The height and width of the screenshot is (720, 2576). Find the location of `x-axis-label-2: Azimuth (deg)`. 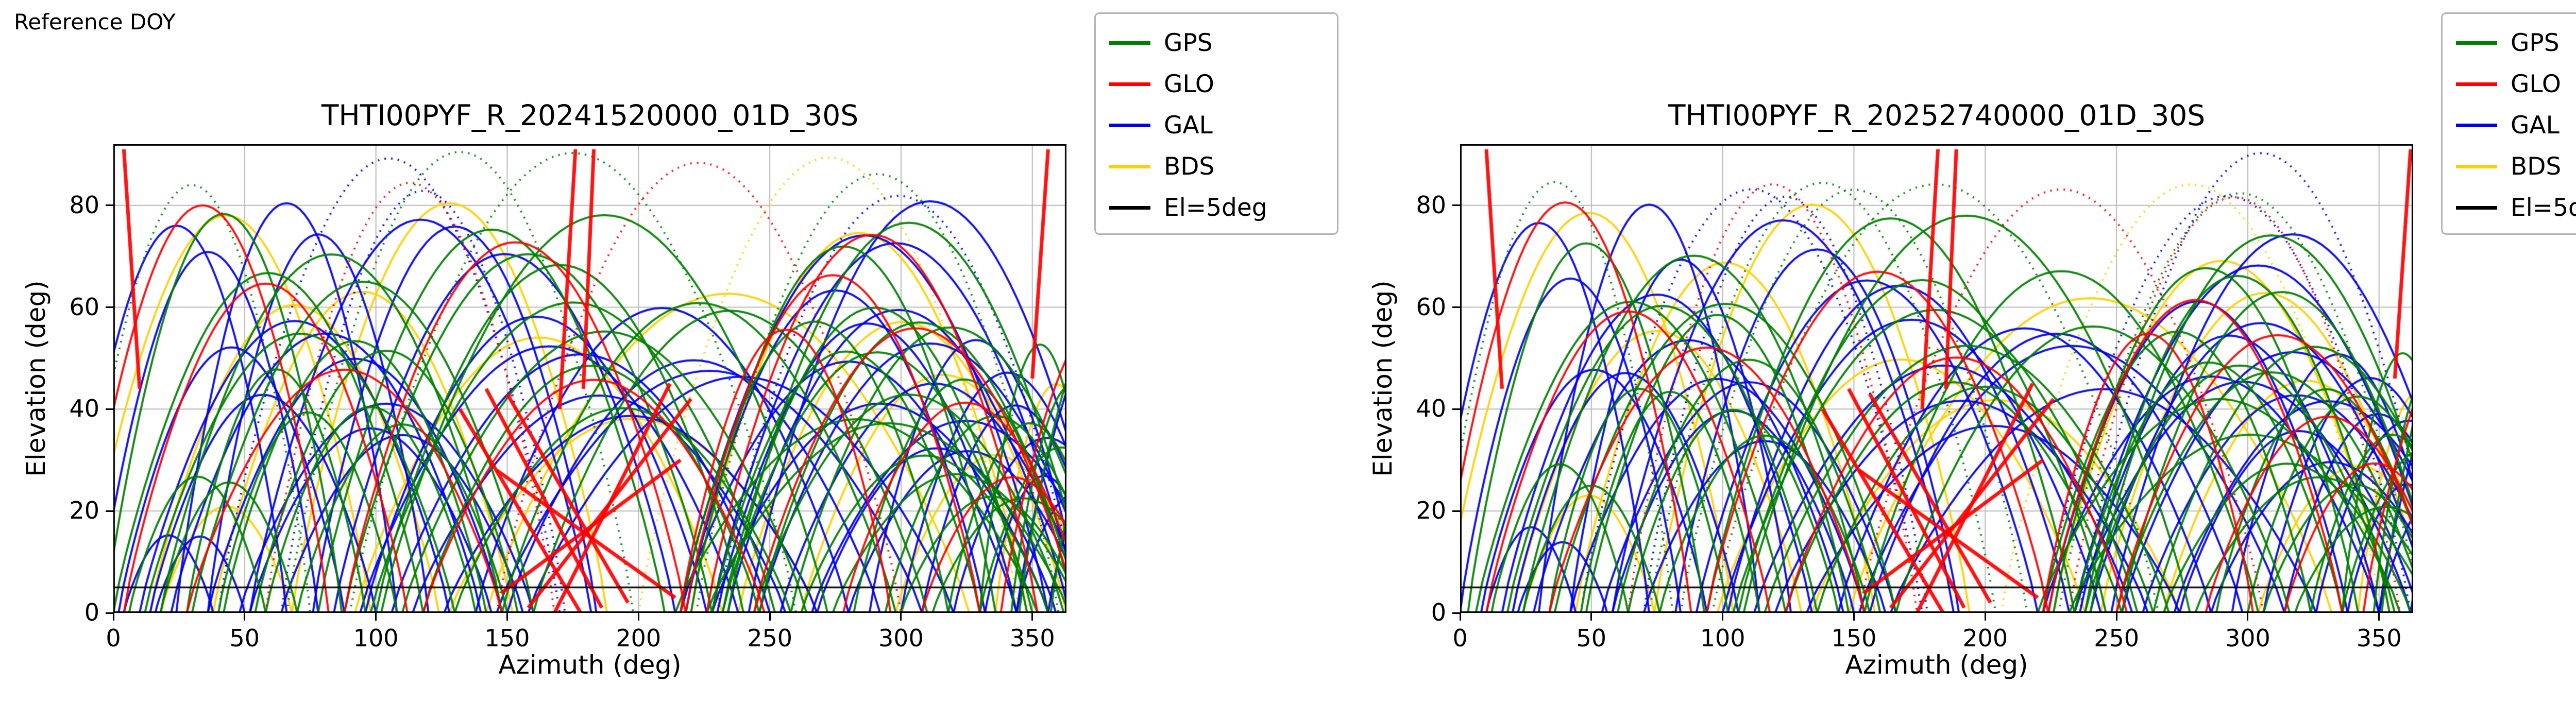

x-axis-label-2: Azimuth (deg) is located at coordinates (1936, 665).